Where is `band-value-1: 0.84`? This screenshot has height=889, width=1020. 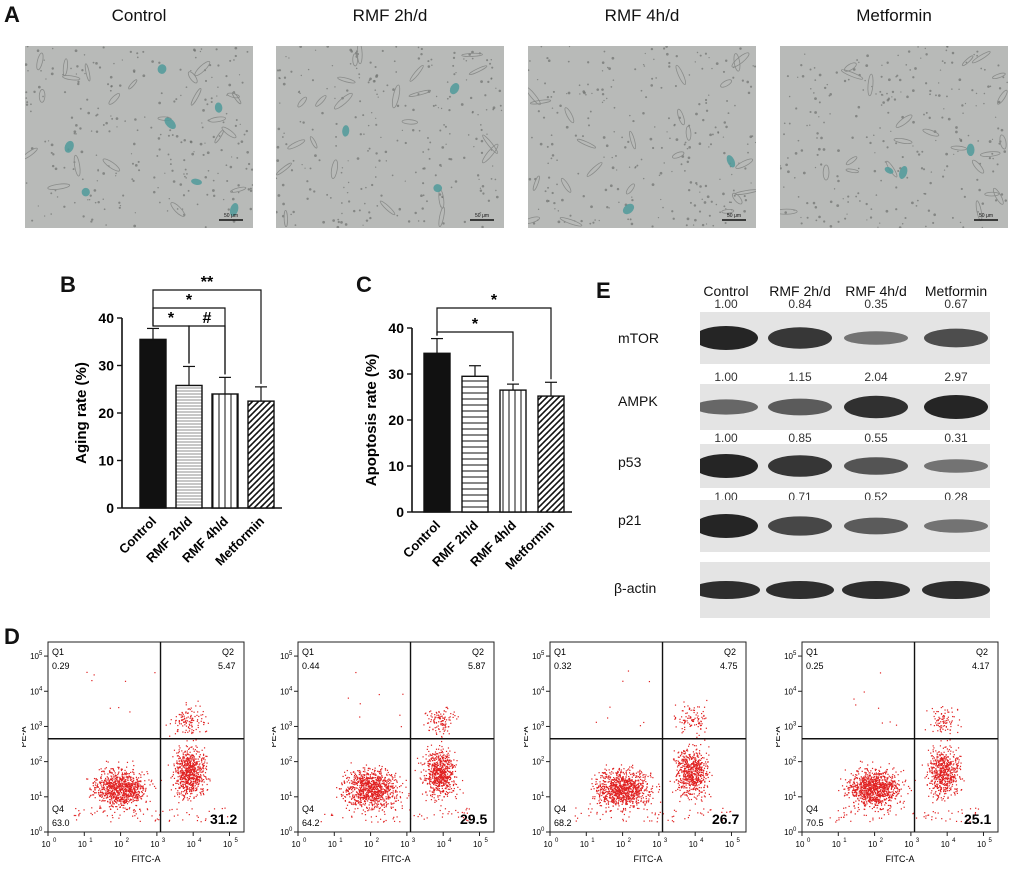 band-value-1: 0.84 is located at coordinates (800, 304).